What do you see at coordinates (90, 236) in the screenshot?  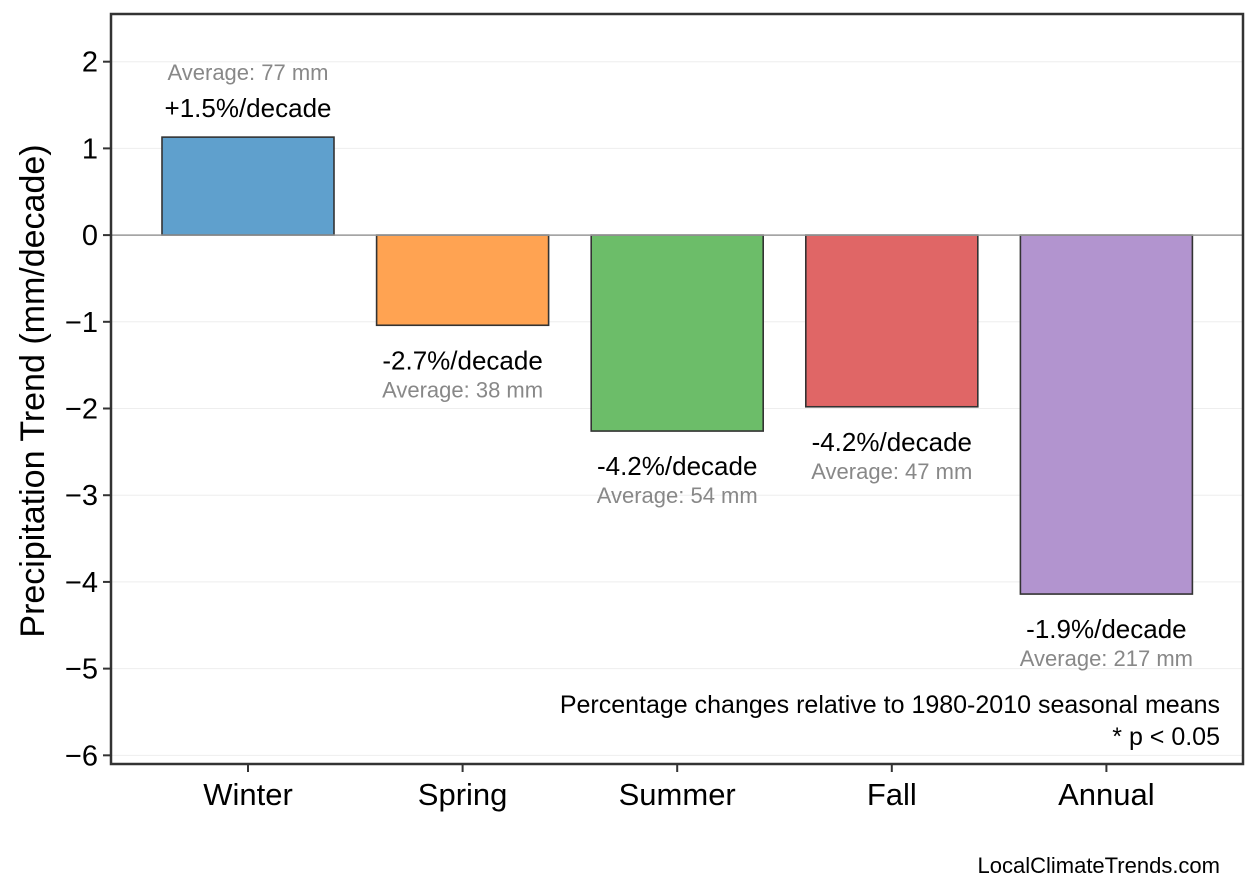 I see `y-tick-label: 0` at bounding box center [90, 236].